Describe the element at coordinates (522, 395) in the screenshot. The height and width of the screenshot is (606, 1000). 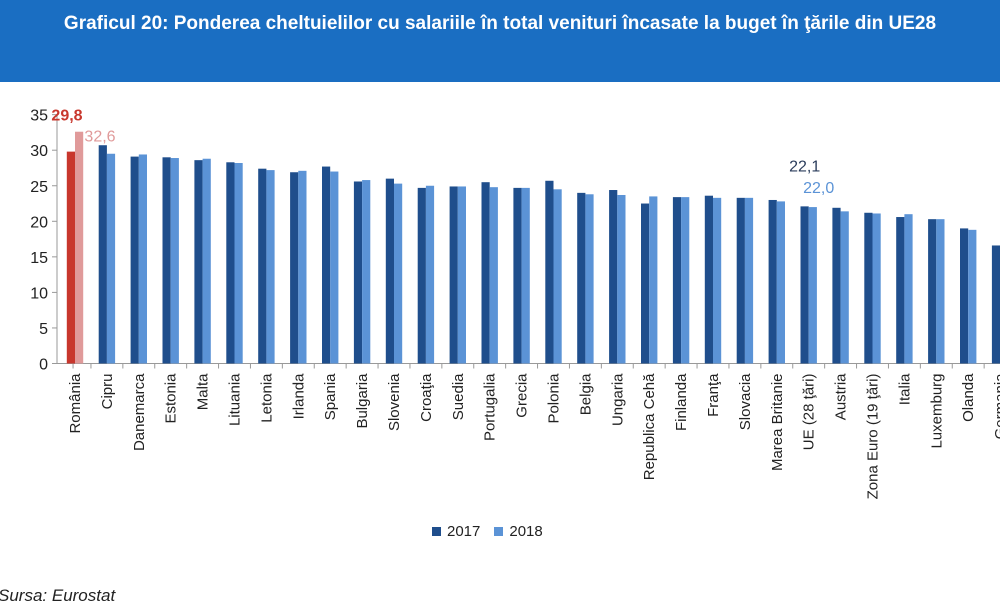
I see `x-tick-label: Grecia` at that location.